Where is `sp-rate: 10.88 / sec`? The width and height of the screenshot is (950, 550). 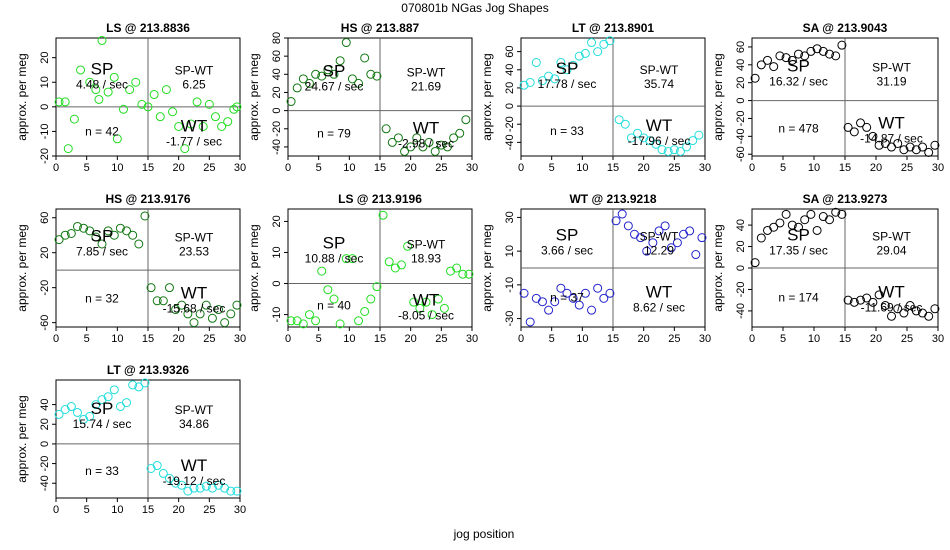
sp-rate: 10.88 / sec is located at coordinates (334, 258).